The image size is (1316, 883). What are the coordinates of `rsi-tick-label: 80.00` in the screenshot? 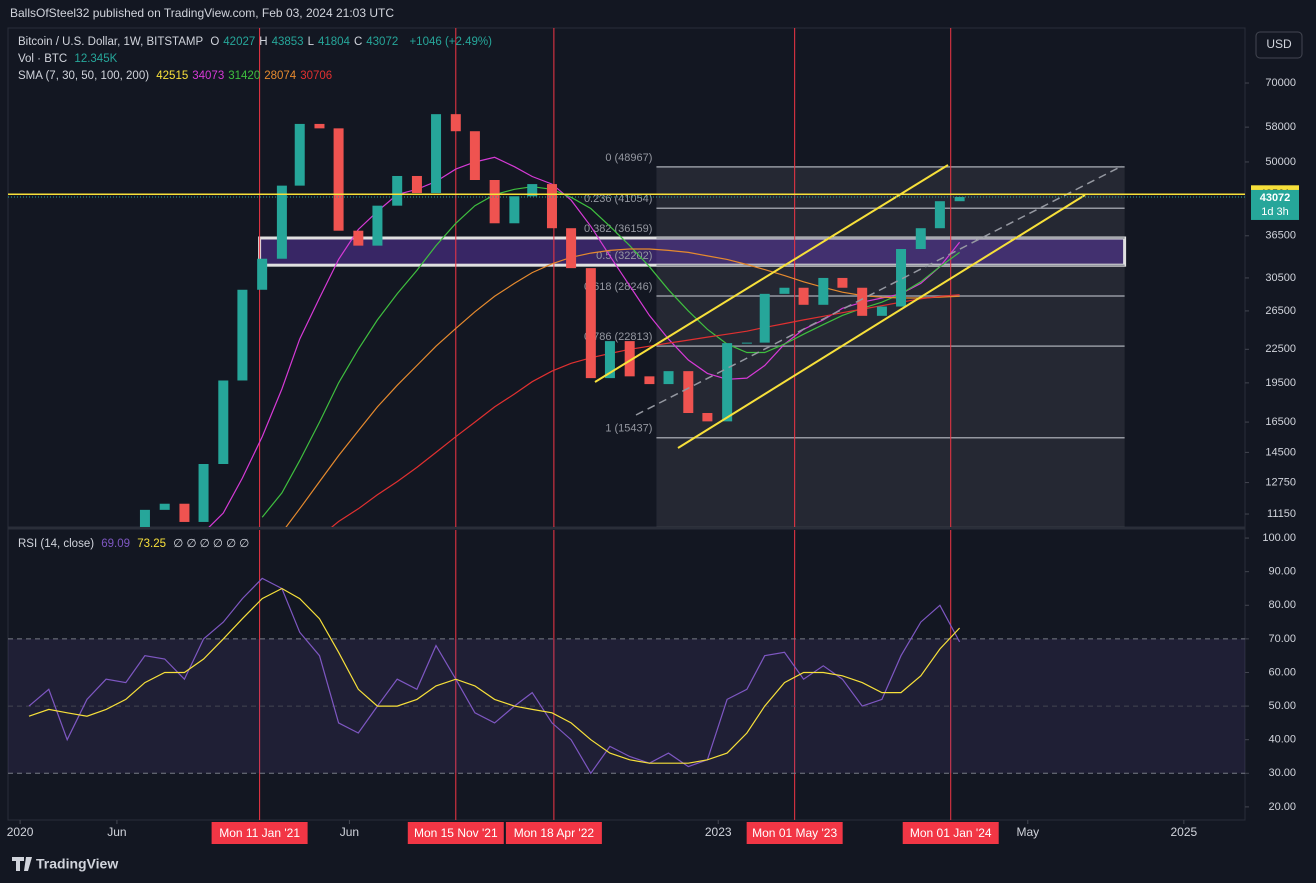 It's located at (1282, 605).